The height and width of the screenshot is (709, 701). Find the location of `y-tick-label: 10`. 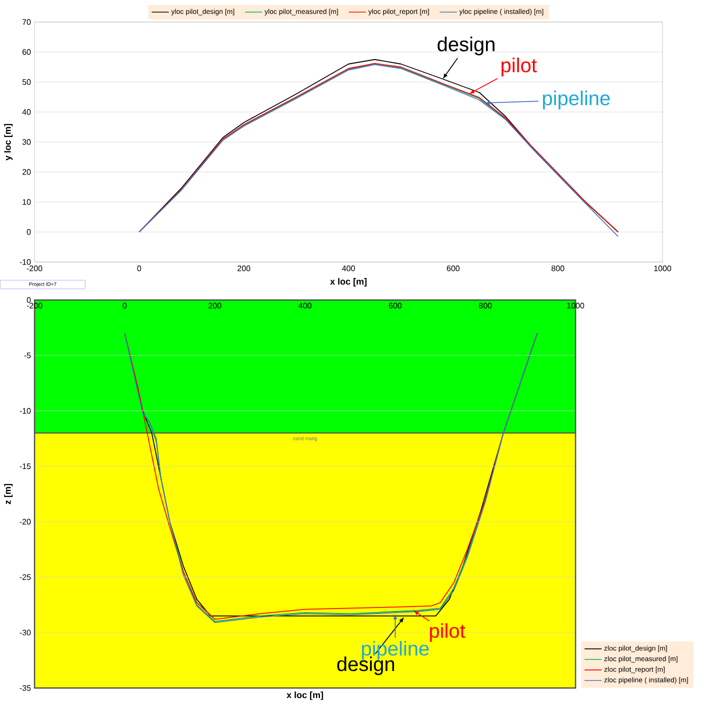

y-tick-label: 10 is located at coordinates (26, 202).